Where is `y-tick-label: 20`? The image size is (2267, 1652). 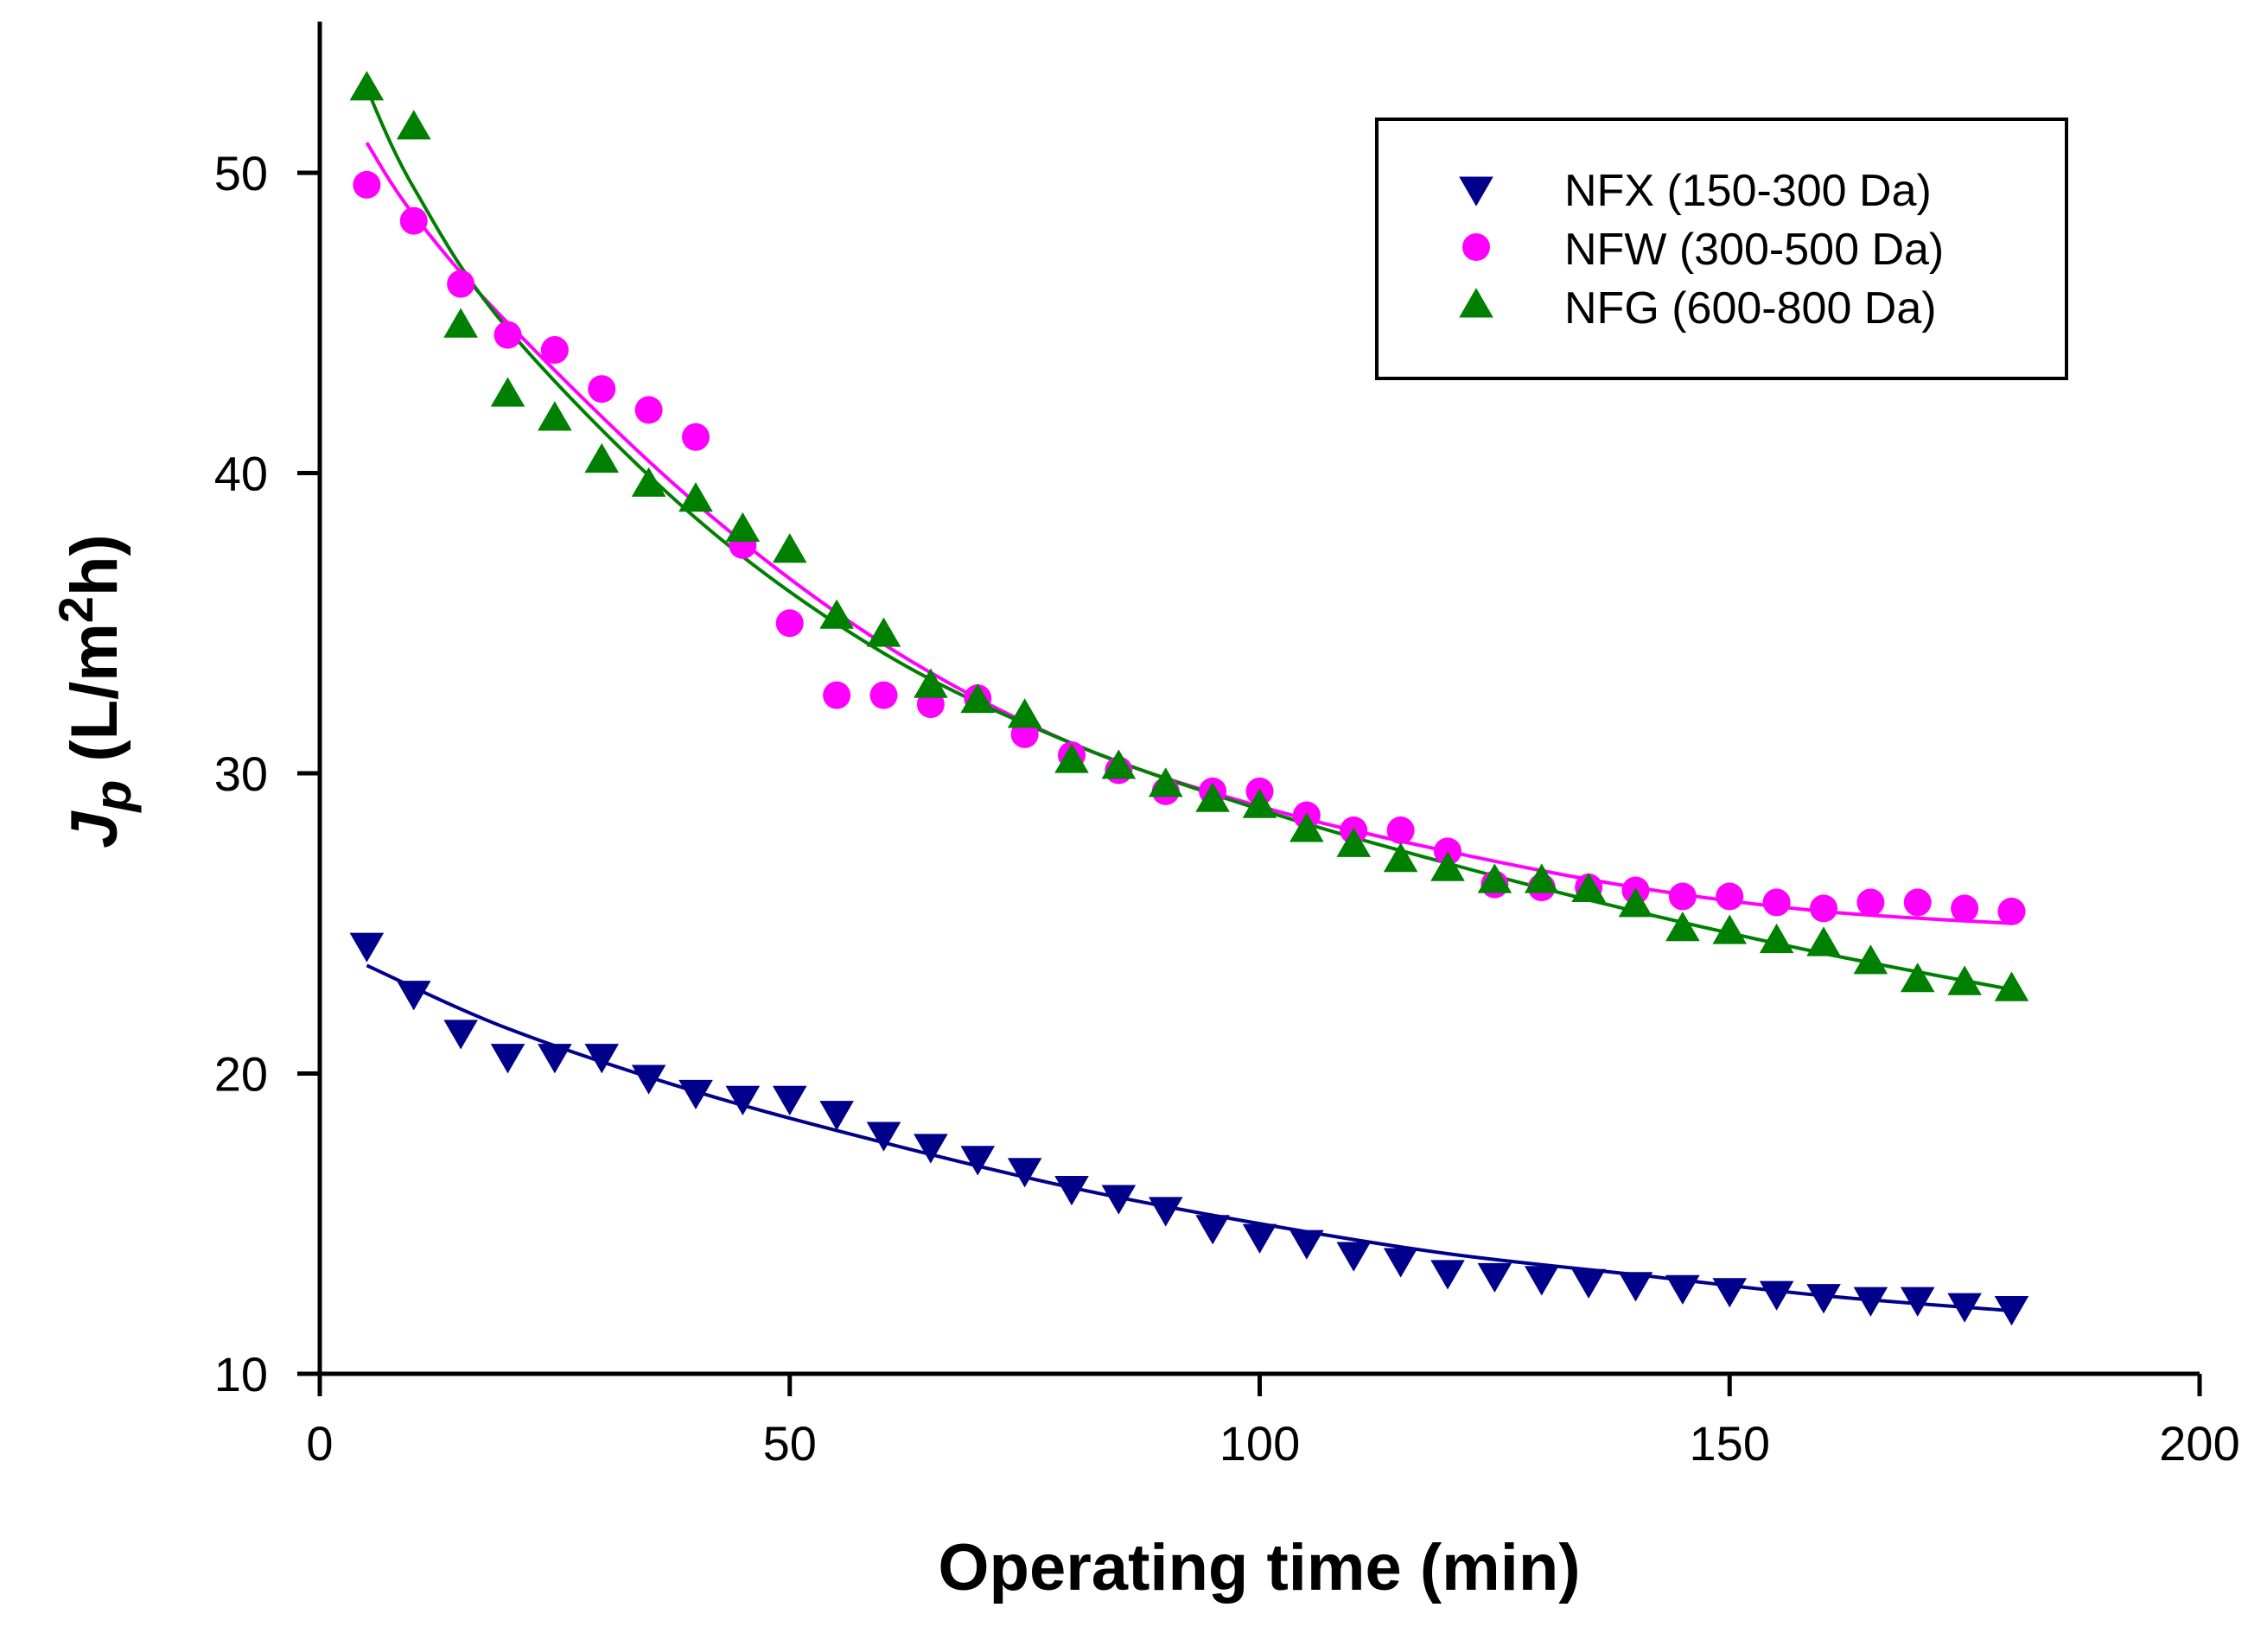 y-tick-label: 20 is located at coordinates (241, 1074).